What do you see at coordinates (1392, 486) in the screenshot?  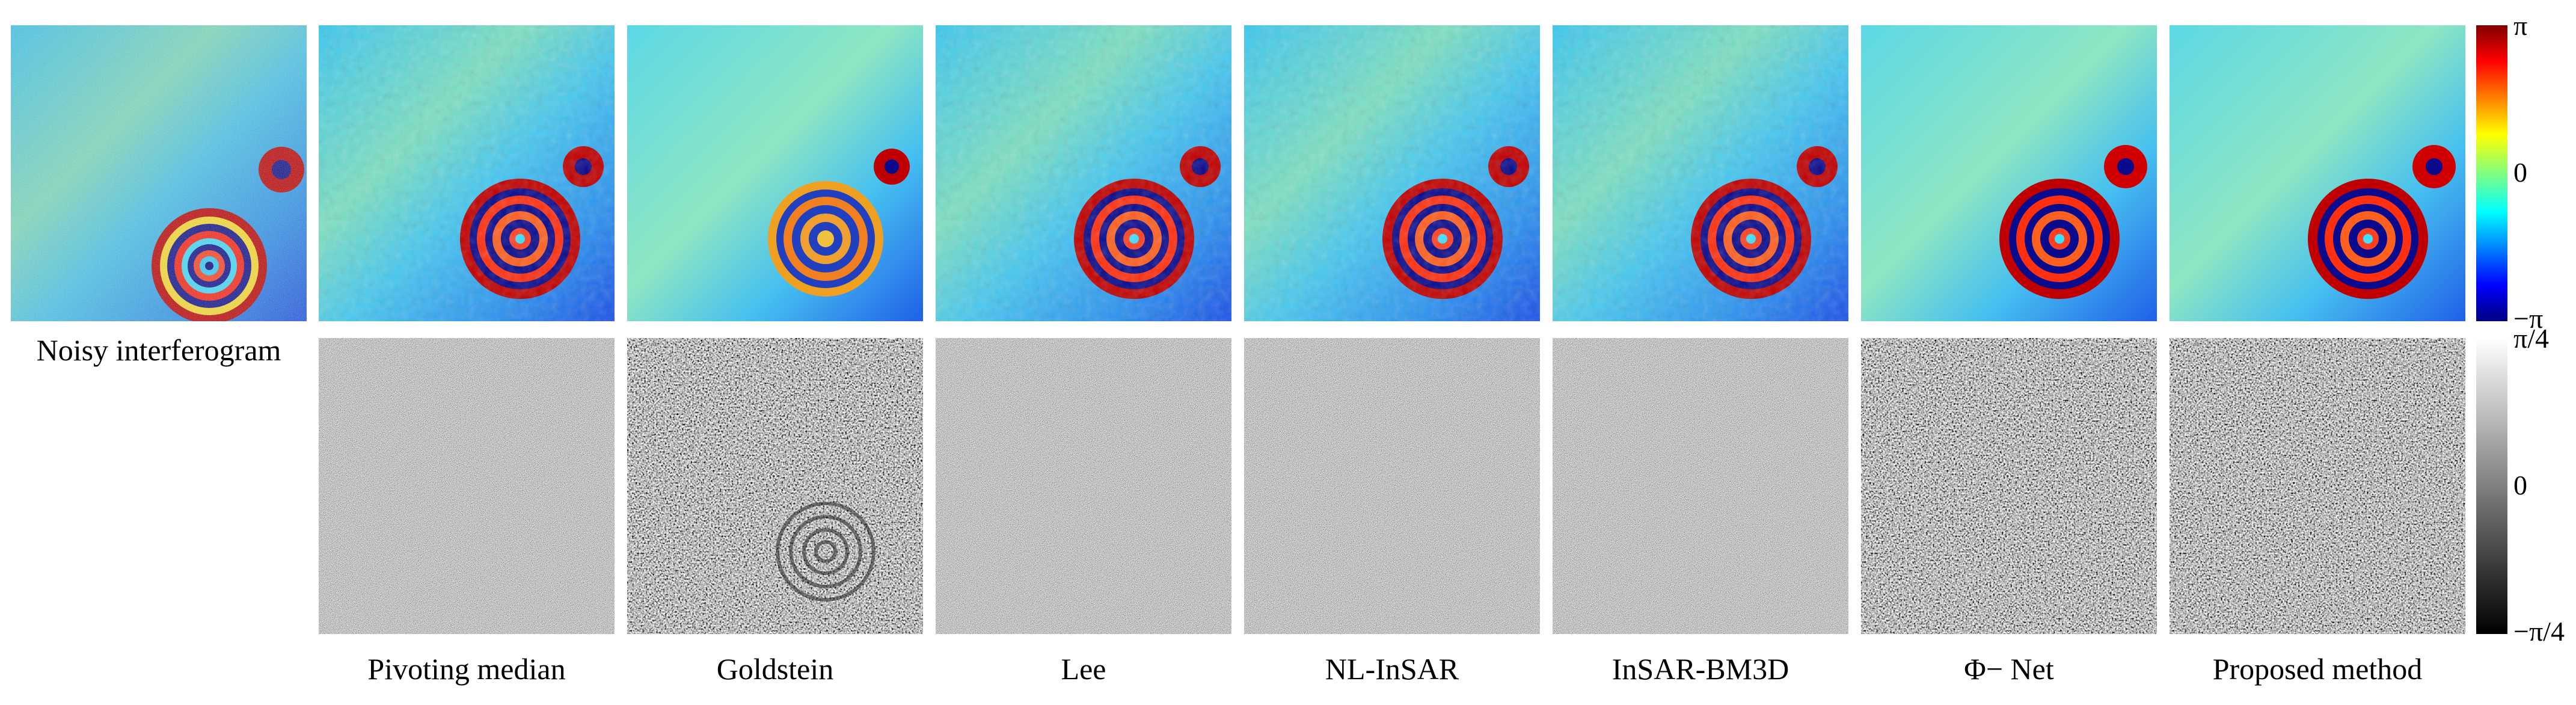 I see `nl-insar-residual-image` at bounding box center [1392, 486].